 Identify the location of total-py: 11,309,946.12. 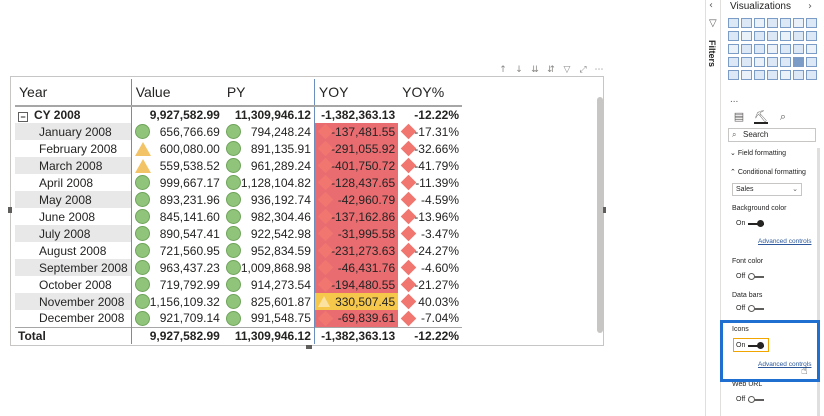
(268, 335).